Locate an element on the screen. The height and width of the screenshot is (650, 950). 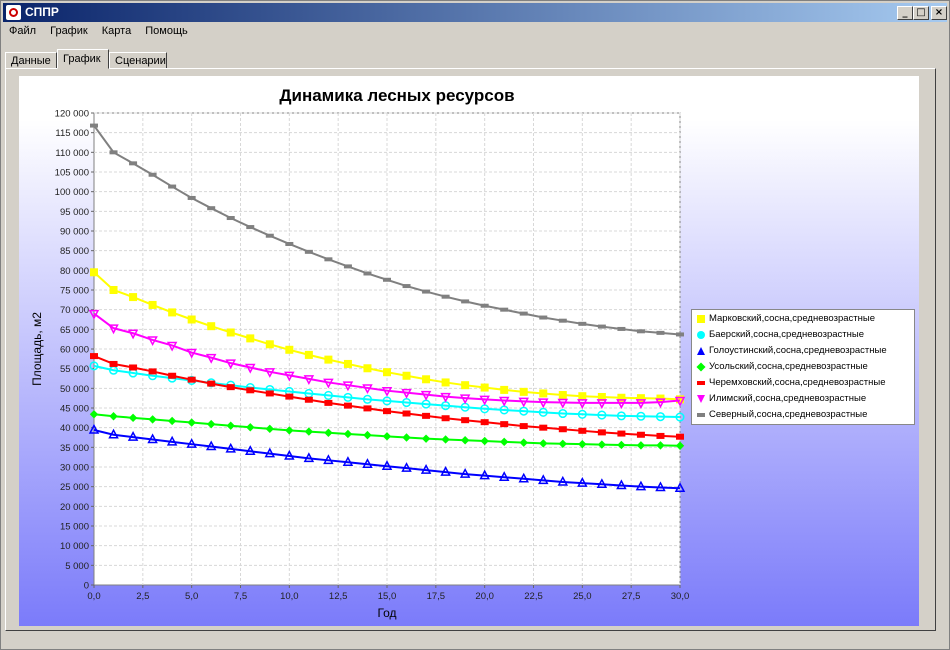
menu-map: Карта is located at coordinates (116, 31).